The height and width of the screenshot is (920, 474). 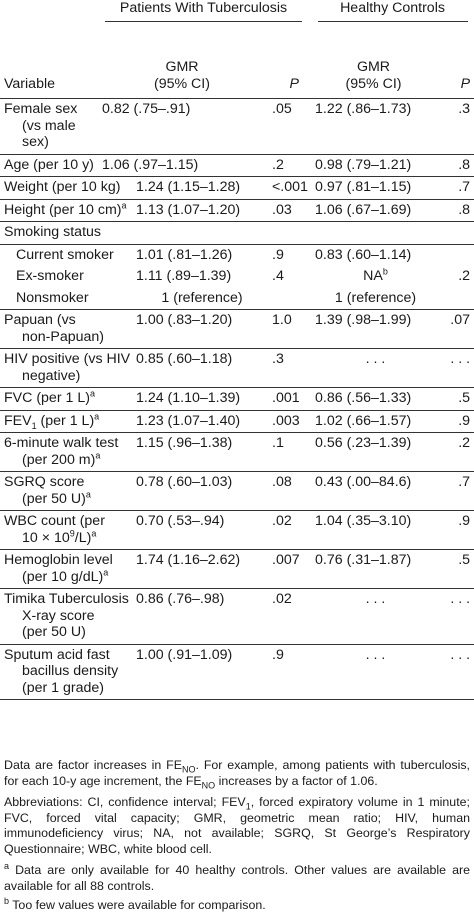 What do you see at coordinates (63, 210) in the screenshot?
I see `row-label: Height (per 10 cm)a` at bounding box center [63, 210].